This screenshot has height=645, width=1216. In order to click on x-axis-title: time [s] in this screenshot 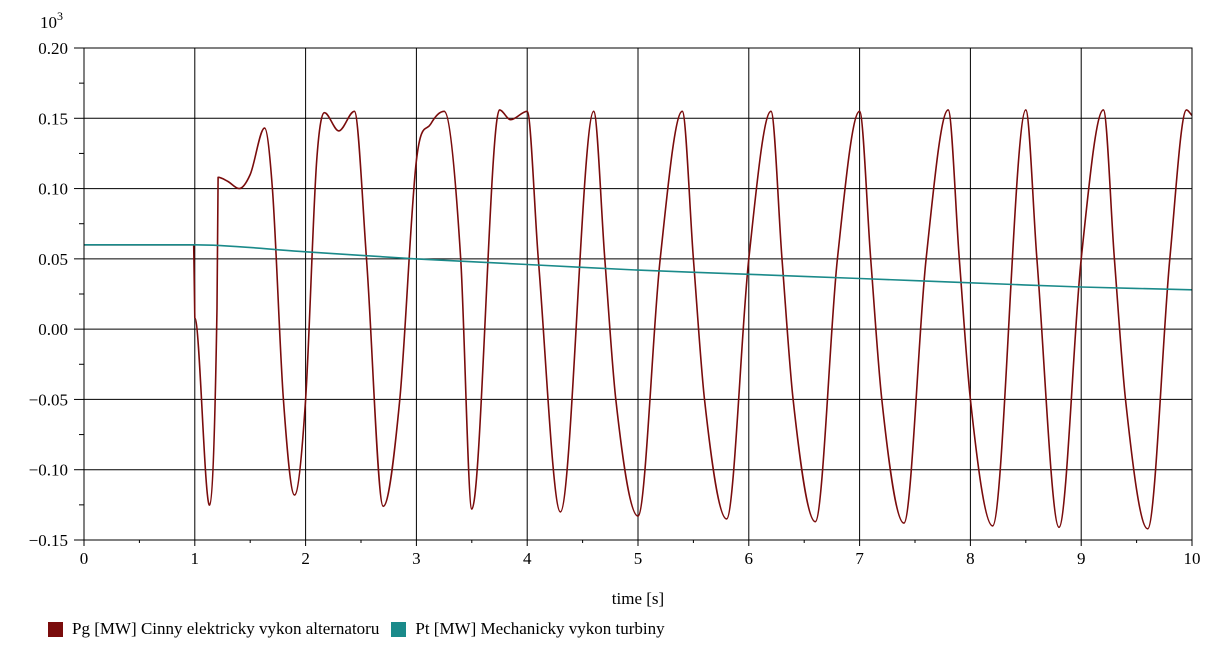, I will do `click(638, 598)`.